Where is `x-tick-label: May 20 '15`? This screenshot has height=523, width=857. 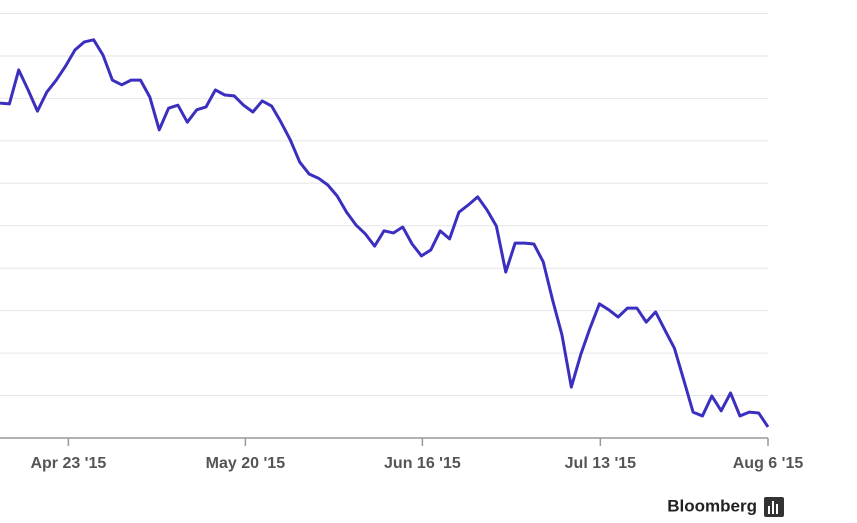
x-tick-label: May 20 '15 is located at coordinates (246, 463).